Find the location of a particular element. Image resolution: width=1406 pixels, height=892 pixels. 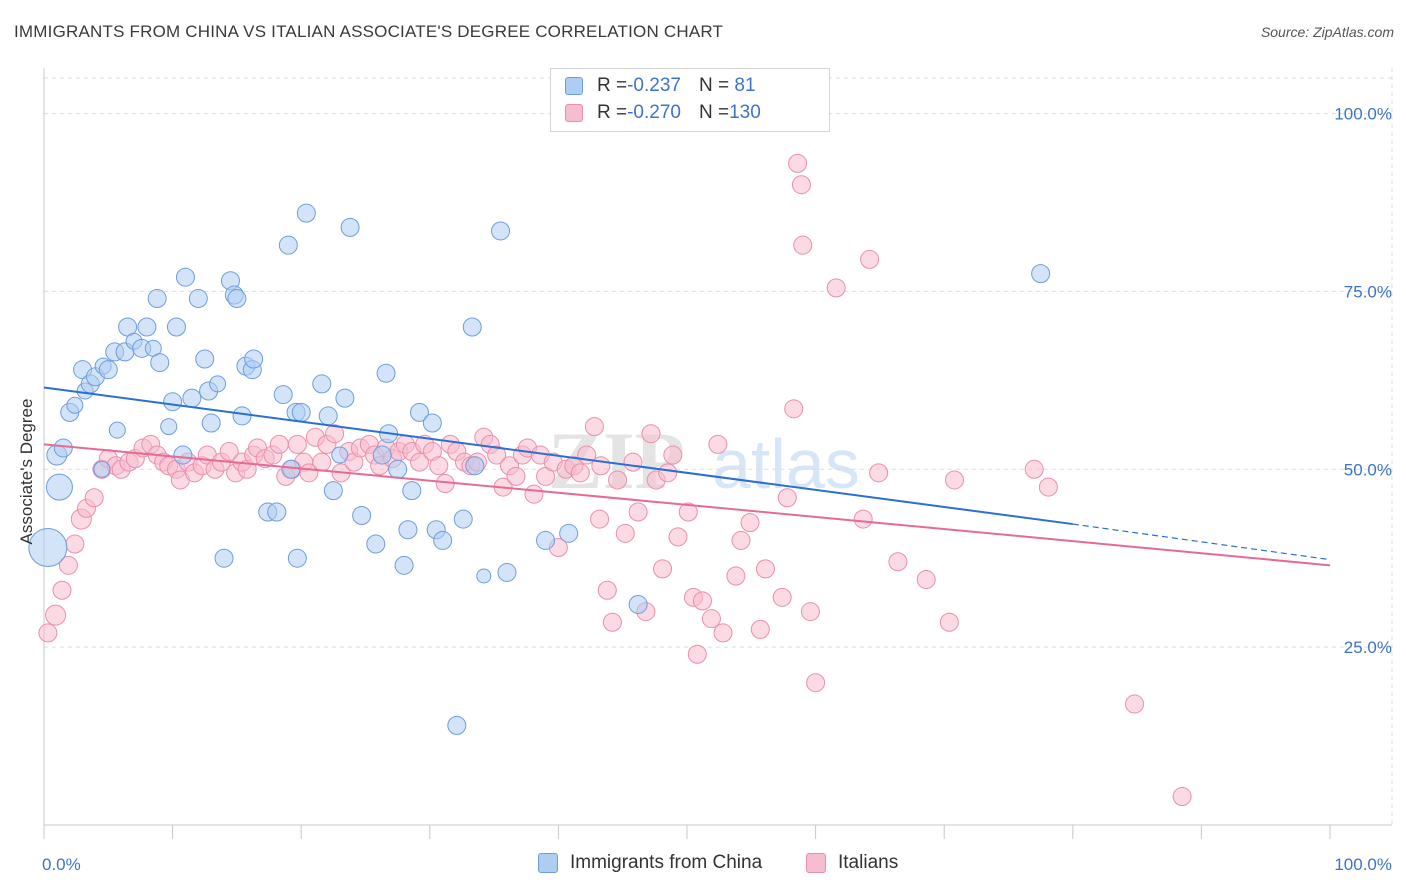

italians-r-value: -0.270 is located at coordinates (654, 112).